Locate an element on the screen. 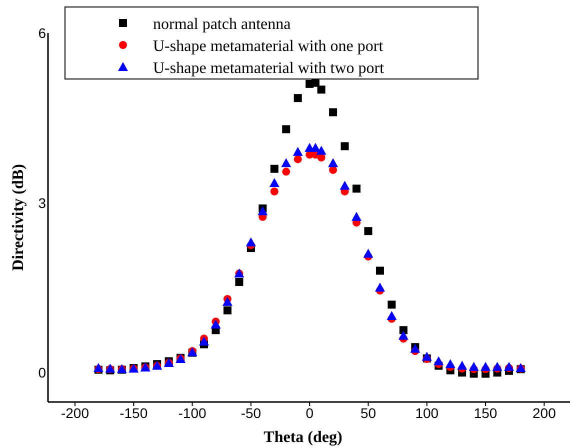  x-tick-label: -150 is located at coordinates (134, 413).